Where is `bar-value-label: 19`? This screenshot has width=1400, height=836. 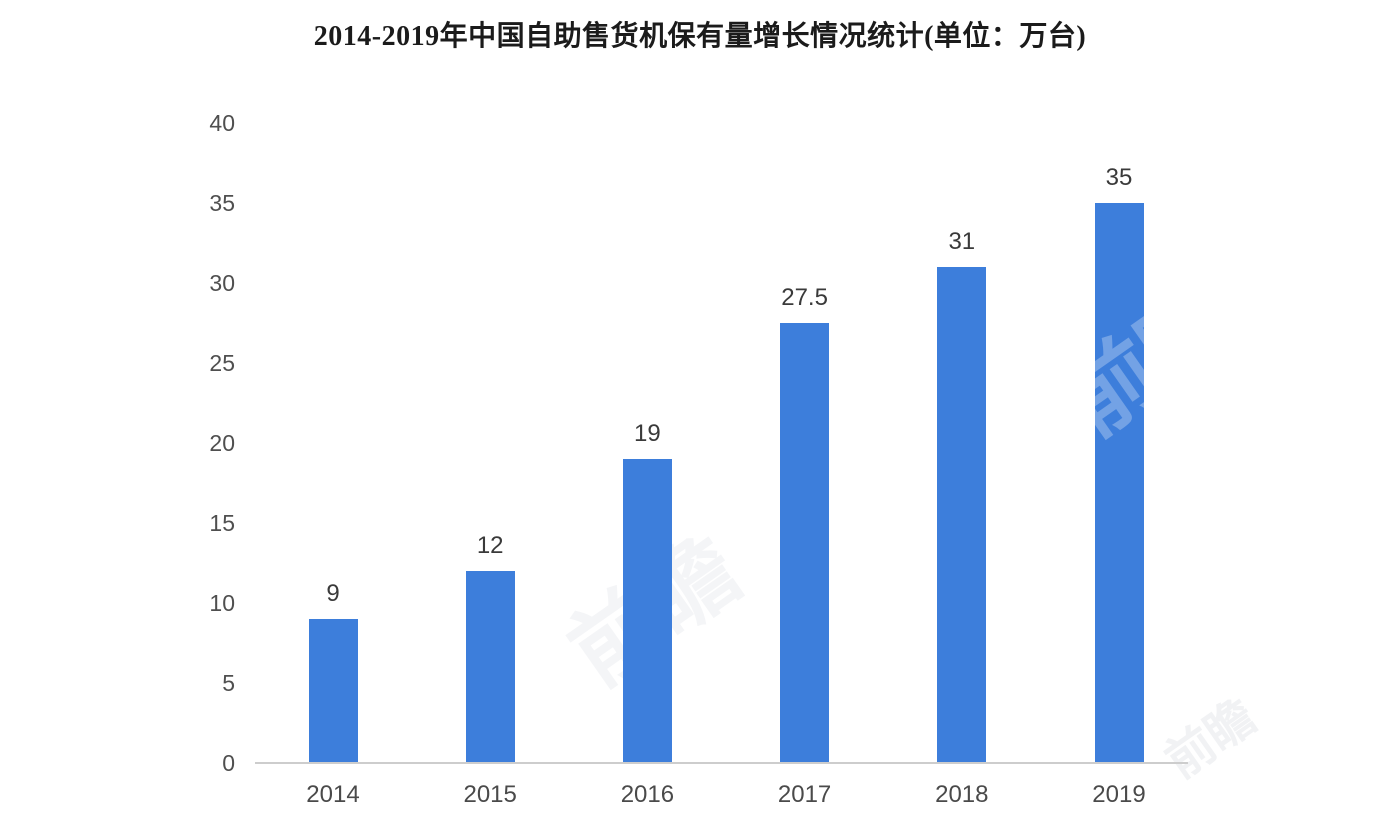
bar-value-label: 19 is located at coordinates (647, 433).